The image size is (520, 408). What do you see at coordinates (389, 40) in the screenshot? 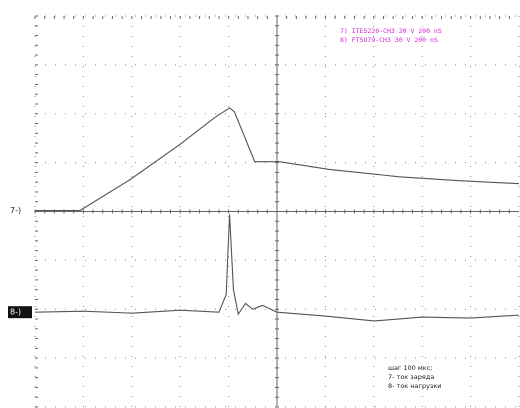
I see `legend-entry: 8) FT5U79-CH3 30 V 200 nS` at bounding box center [389, 40].